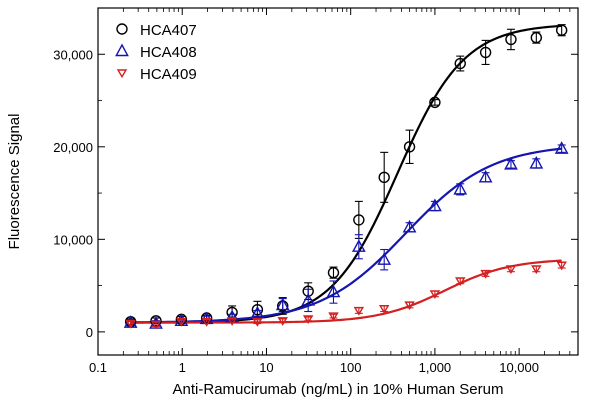 This screenshot has height=403, width=600. What do you see at coordinates (122, 29) in the screenshot?
I see `legend-marker-hca407` at bounding box center [122, 29].